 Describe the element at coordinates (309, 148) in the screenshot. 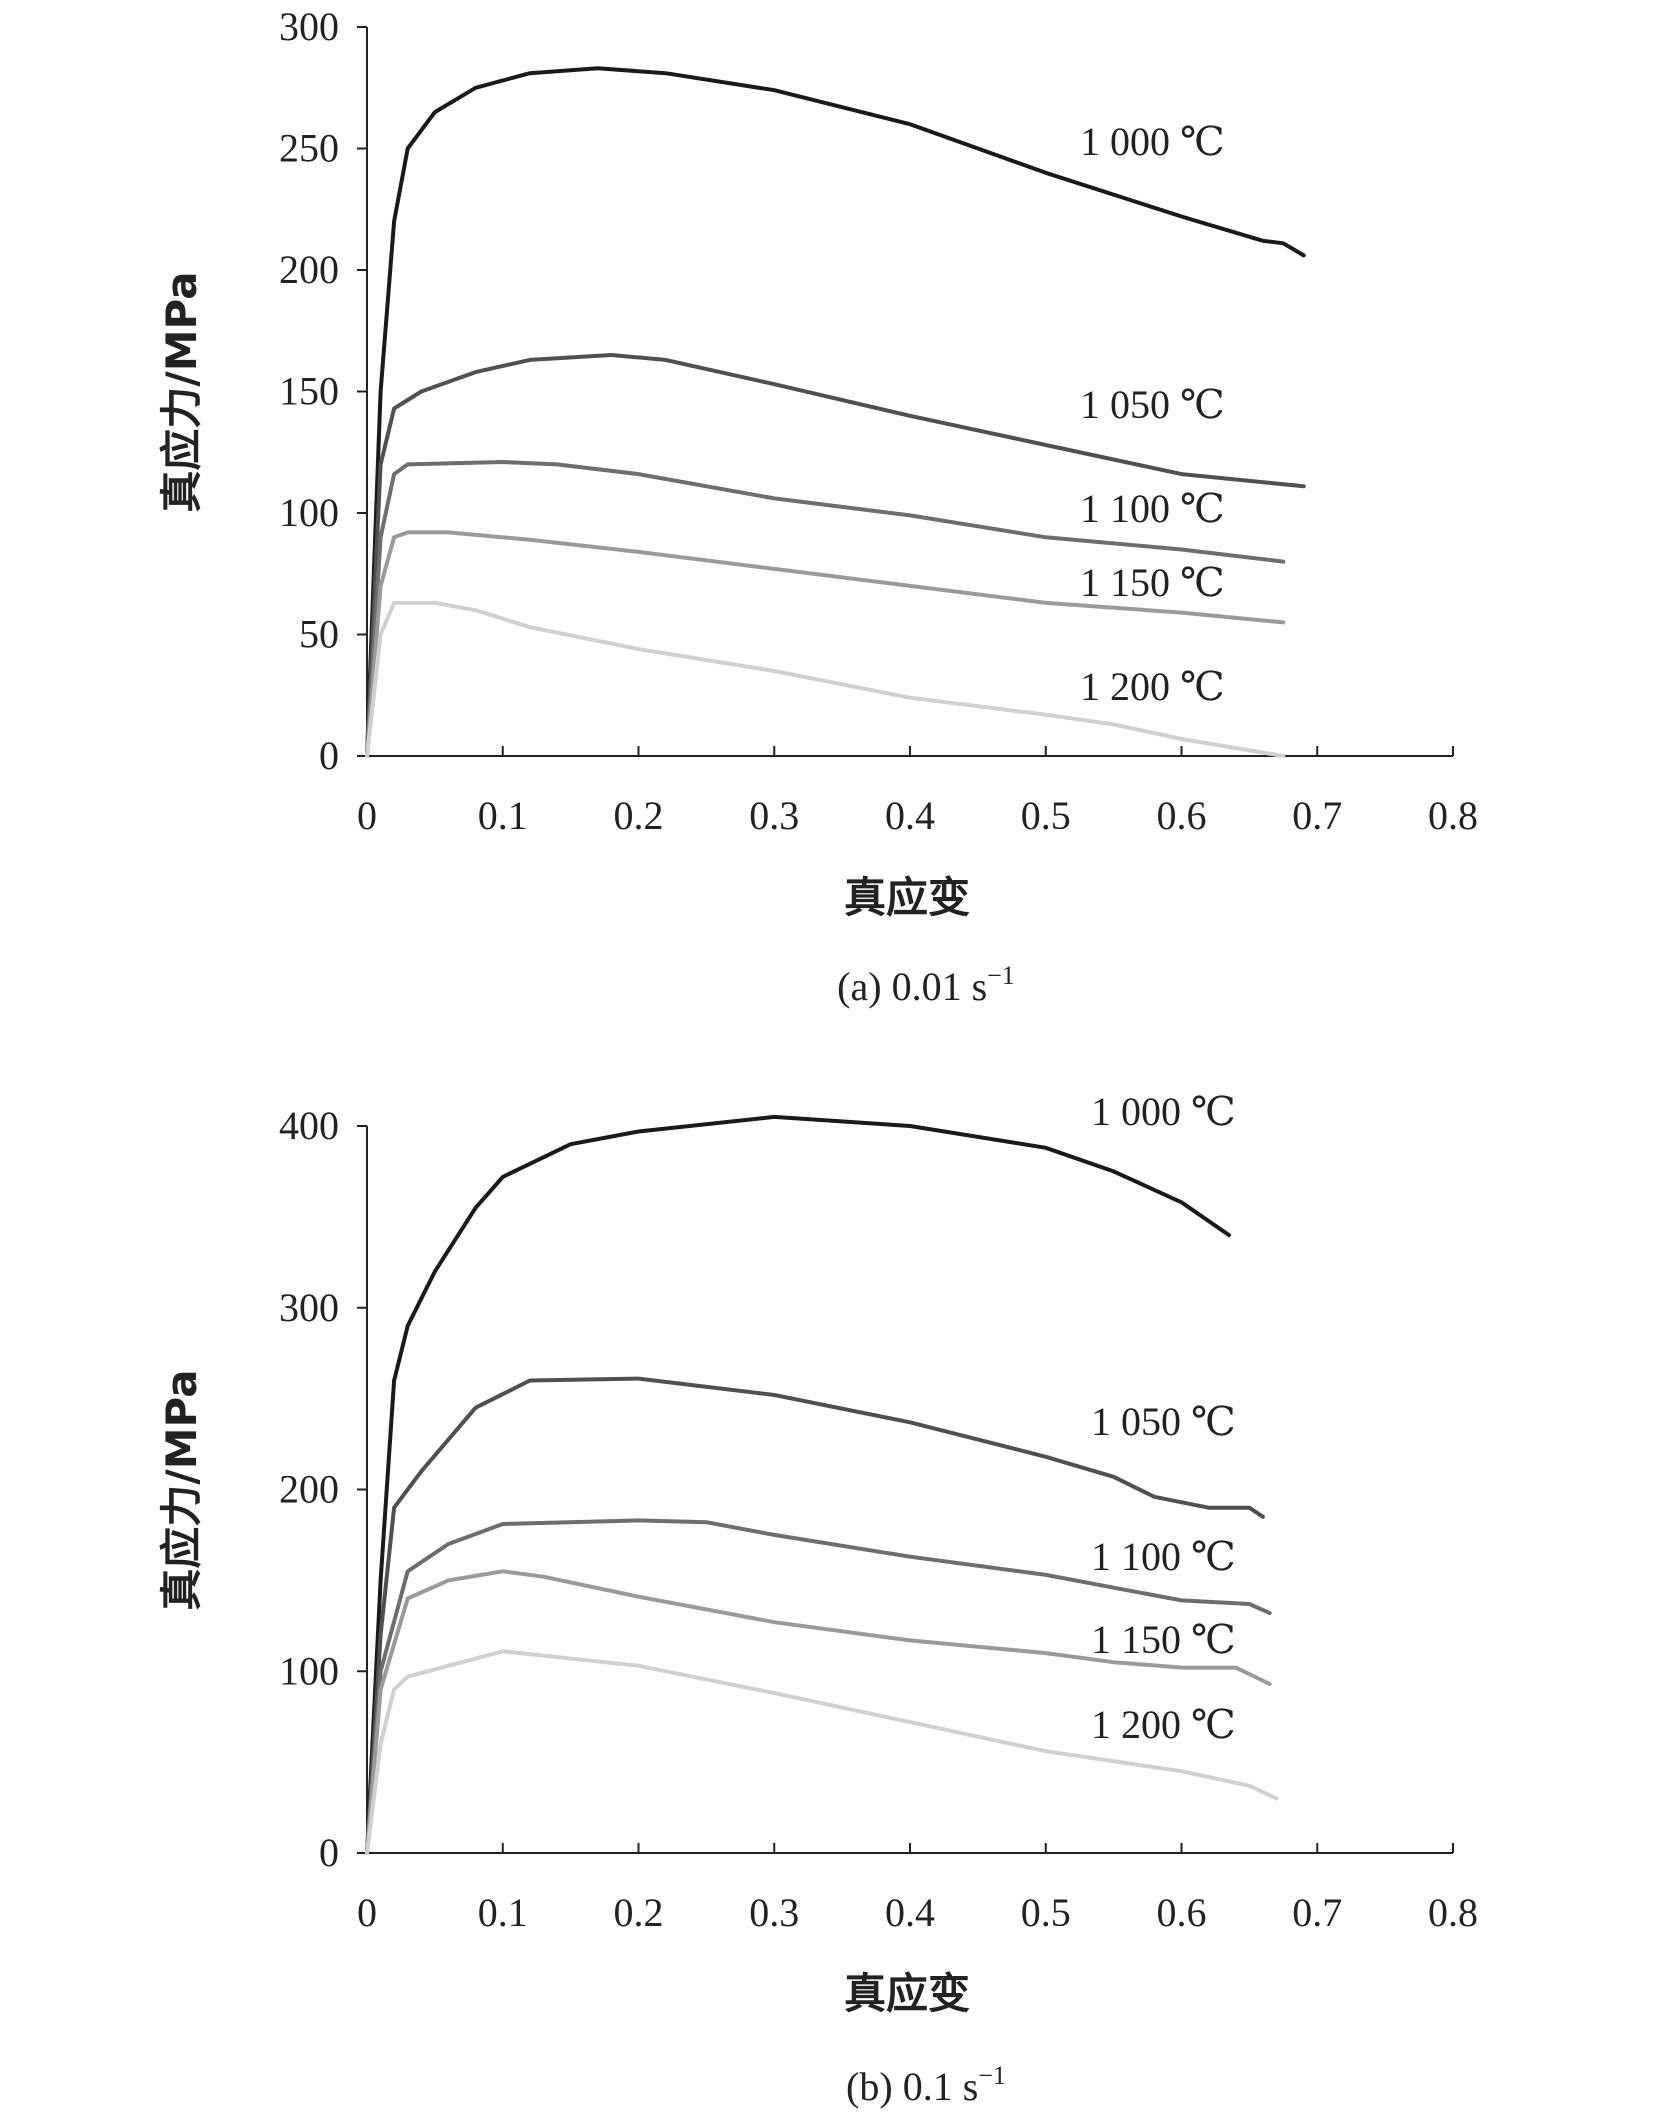

I see `y-tick-label: 250` at that location.